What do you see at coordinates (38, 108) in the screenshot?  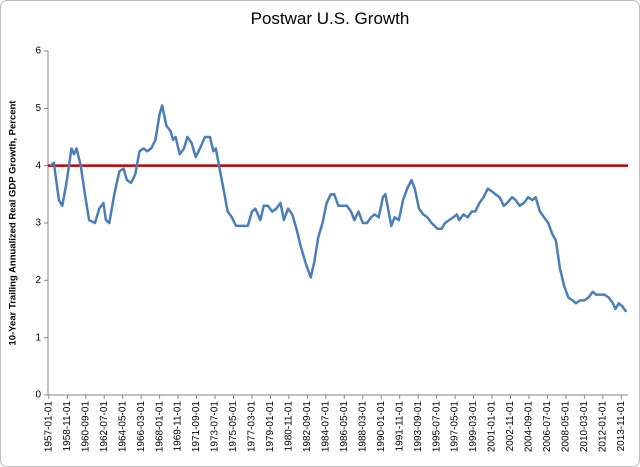 I see `y-tick-label: 5` at bounding box center [38, 108].